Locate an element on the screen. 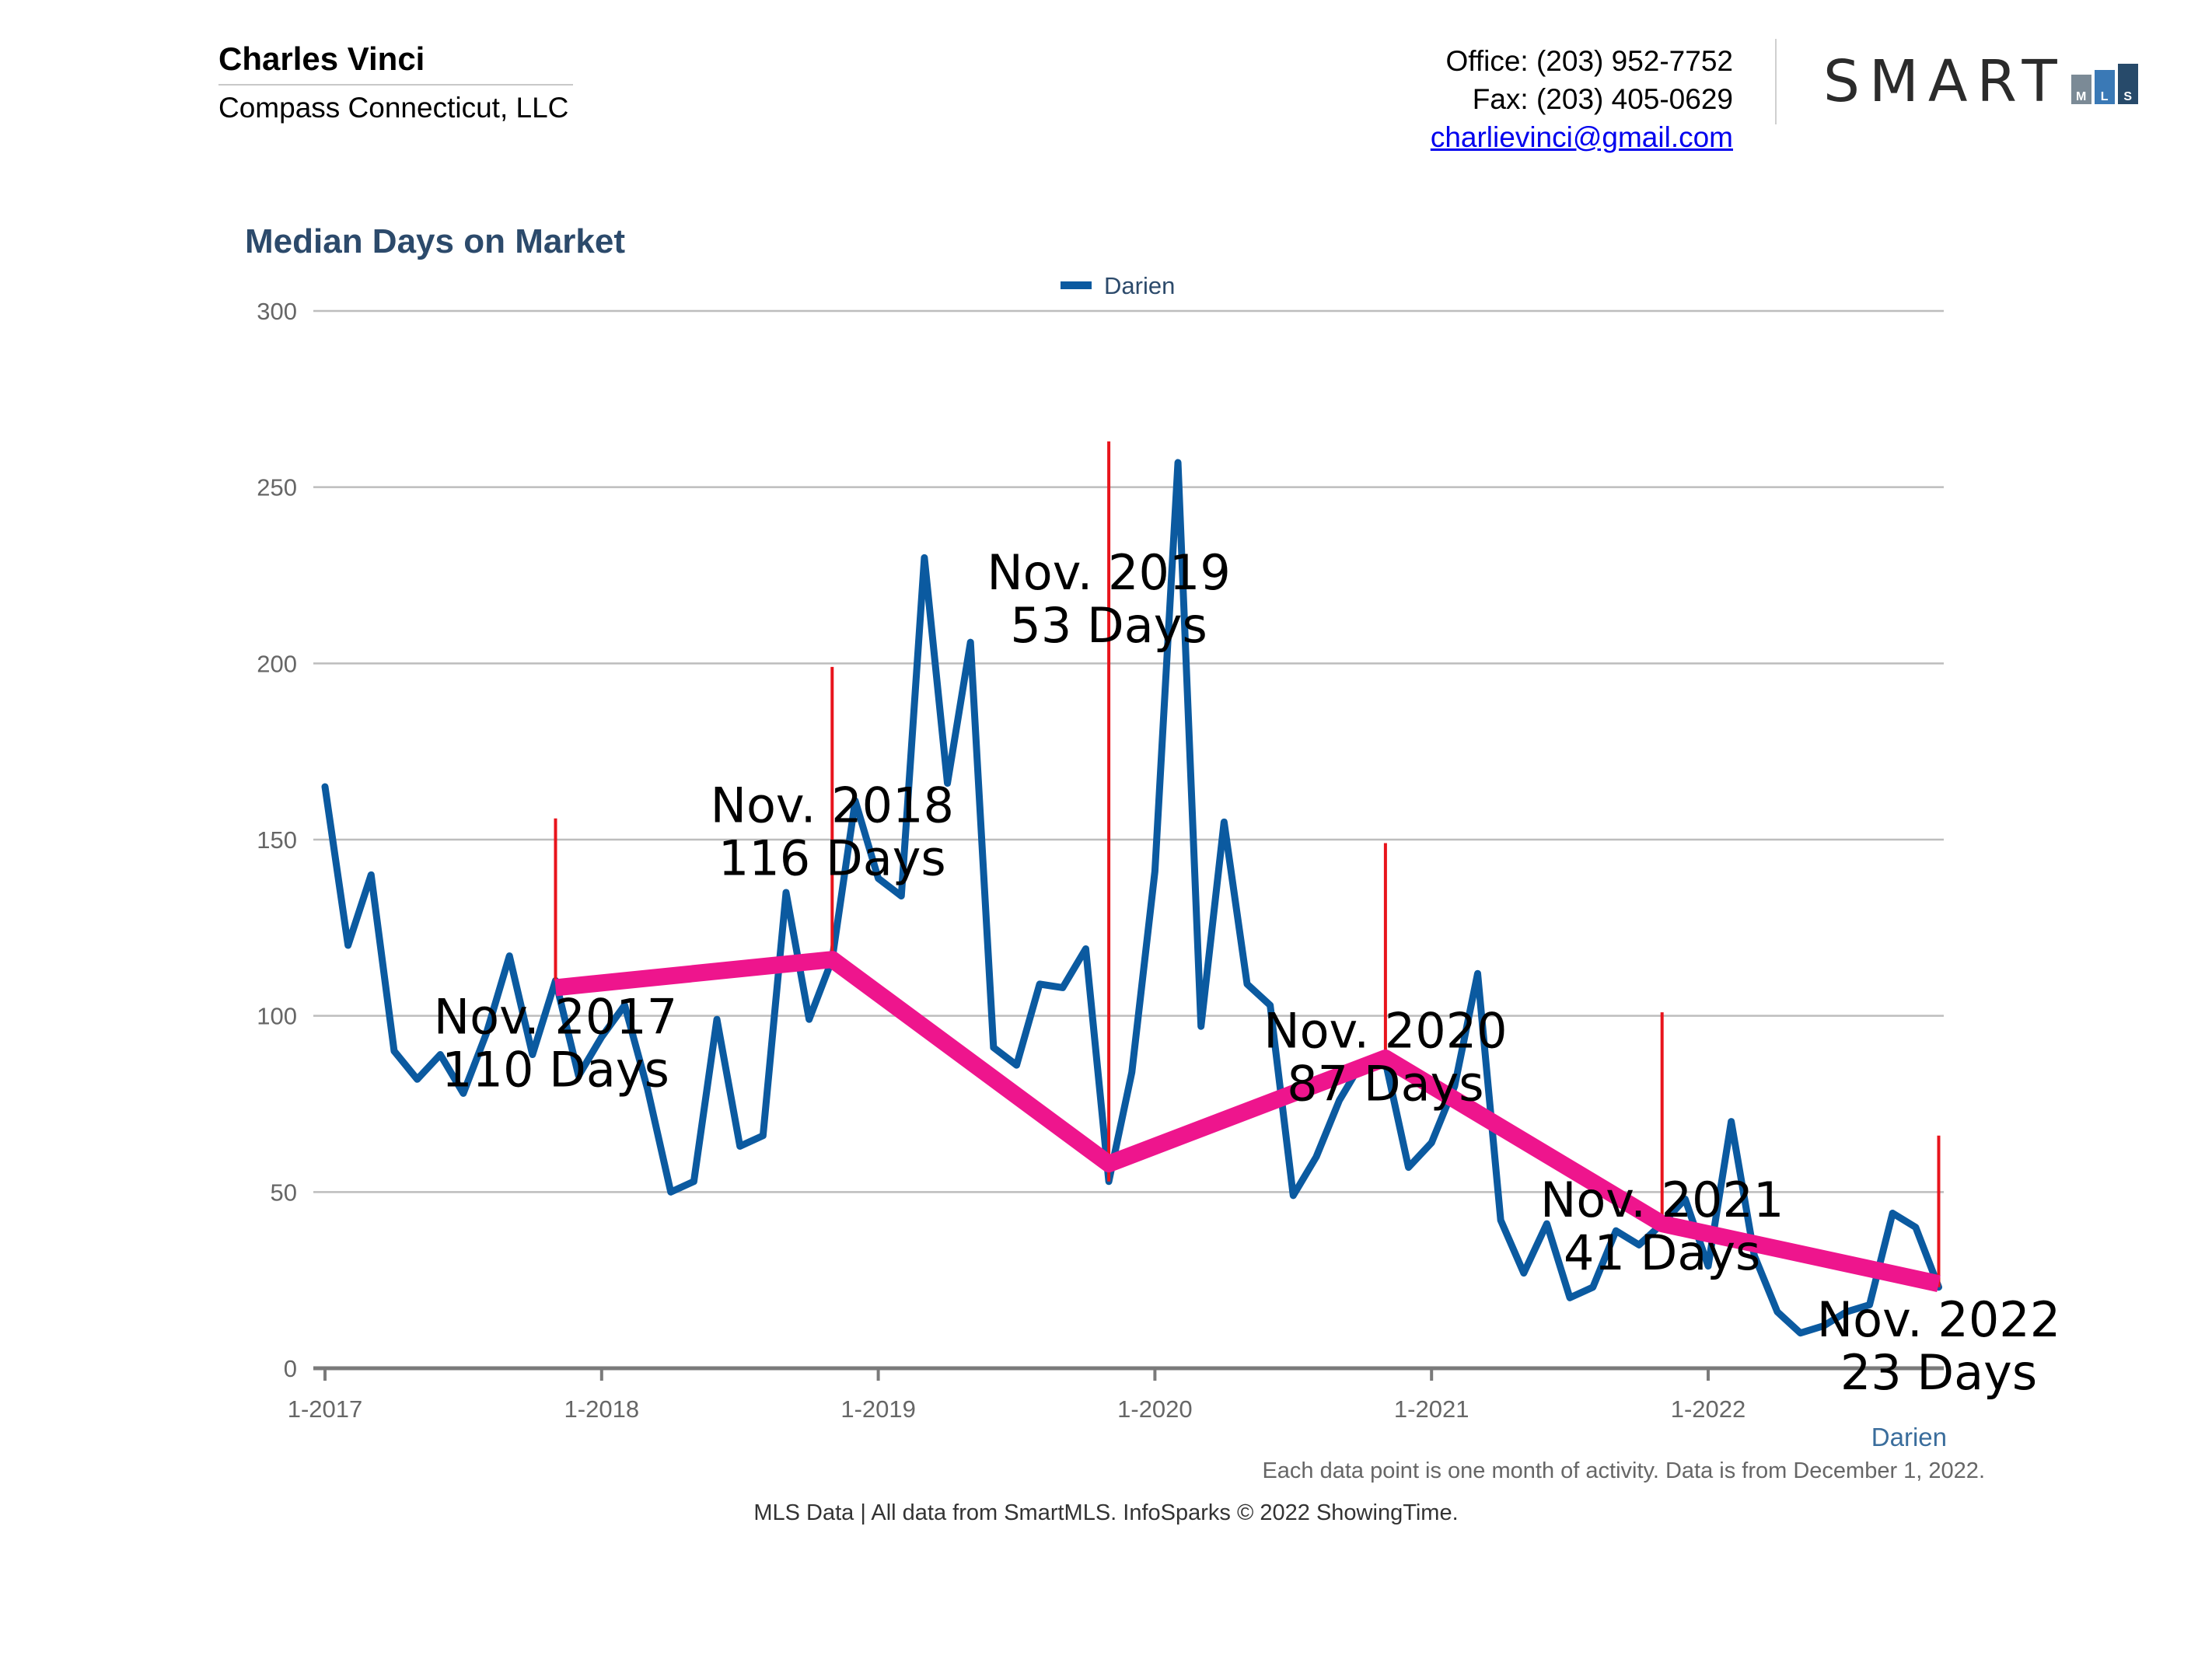 The width and height of the screenshot is (2212, 1659). logo-bar-l: L is located at coordinates (2104, 87).